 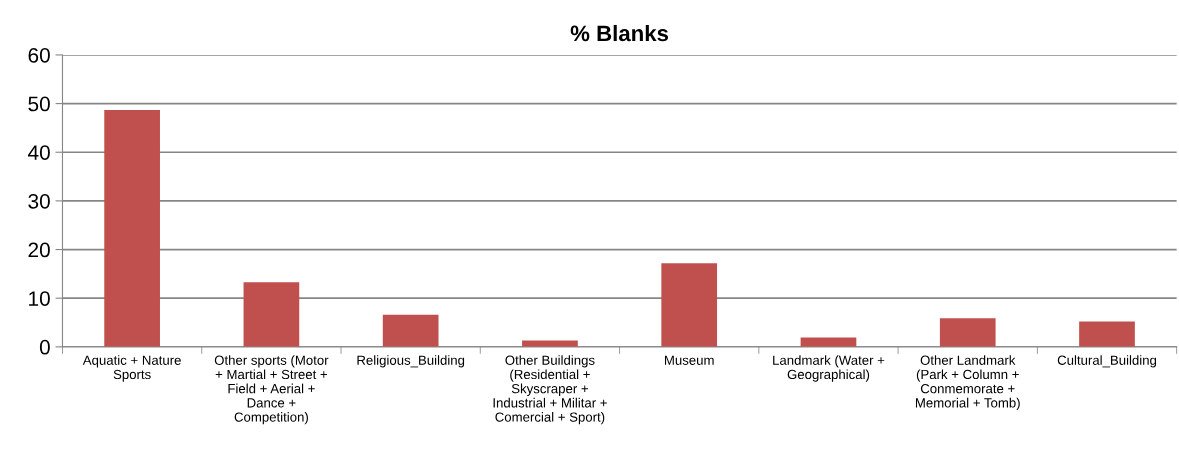 What do you see at coordinates (829, 368) in the screenshot?
I see `x-tick-label: Landmark (Water + Geographical)` at bounding box center [829, 368].